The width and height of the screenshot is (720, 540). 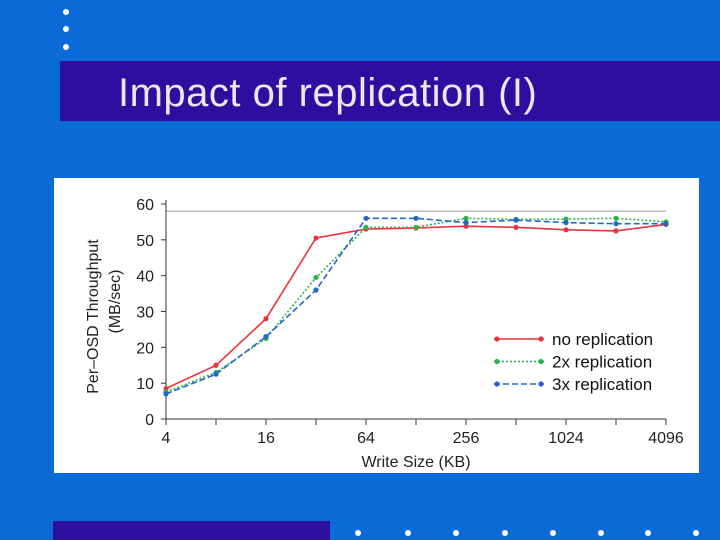 I want to click on legend-label-1: no replication, so click(x=602, y=339).